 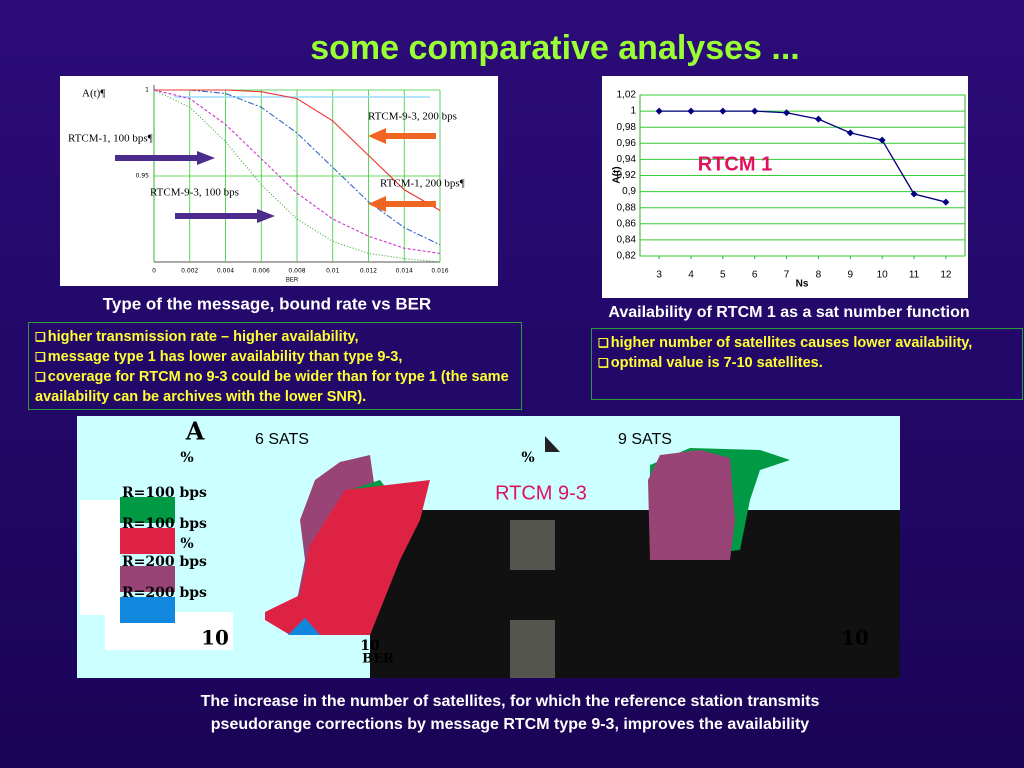 I want to click on series-label: RTCM-9-3, 200 bps, so click(x=412, y=117).